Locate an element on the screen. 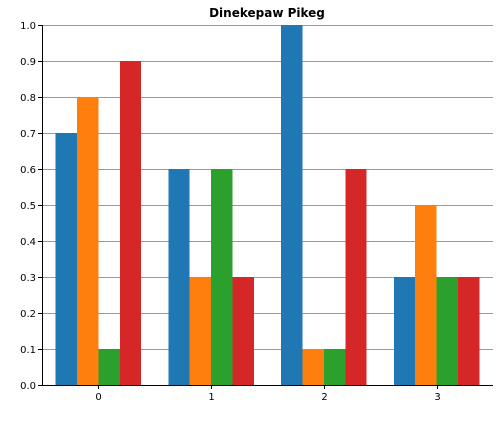 This screenshot has height=421, width=498. y-tick-label: 0.9 is located at coordinates (28, 62).